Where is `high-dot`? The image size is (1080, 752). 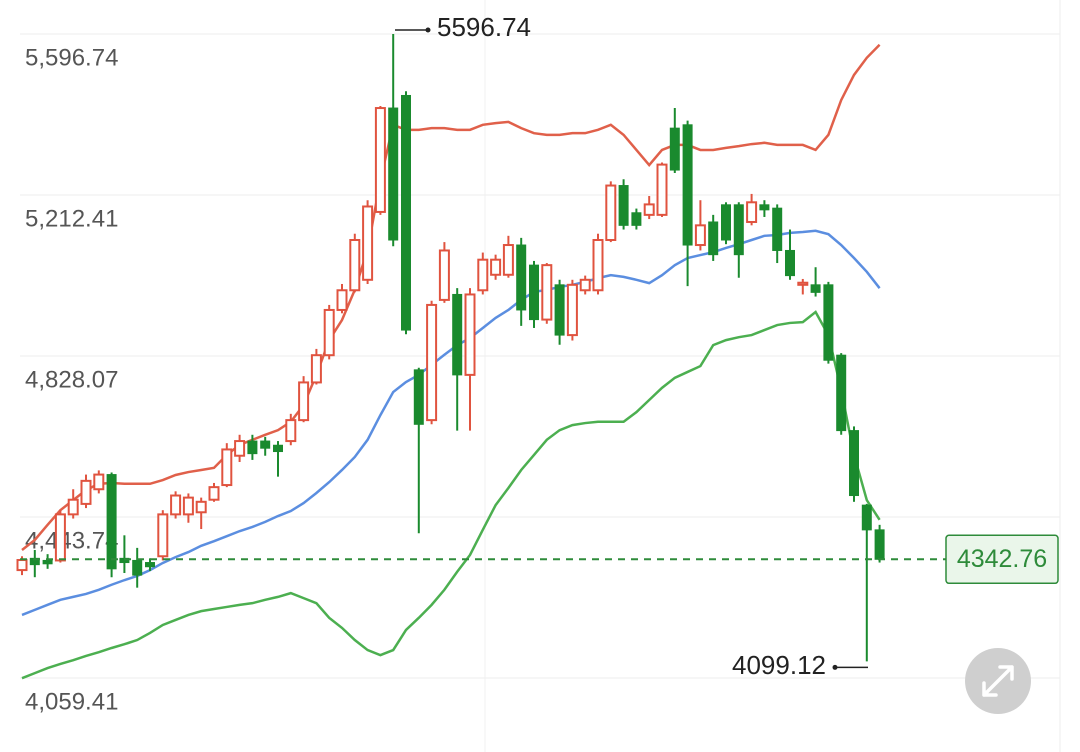 high-dot is located at coordinates (428, 30).